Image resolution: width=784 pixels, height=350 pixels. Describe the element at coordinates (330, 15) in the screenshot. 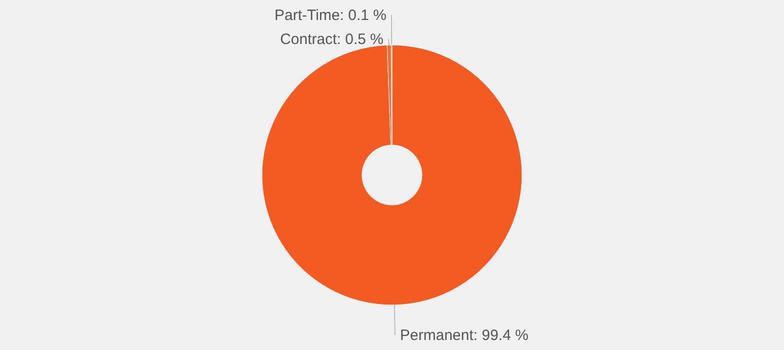

I see `slice-label: Part-Time: 0.1 %` at that location.